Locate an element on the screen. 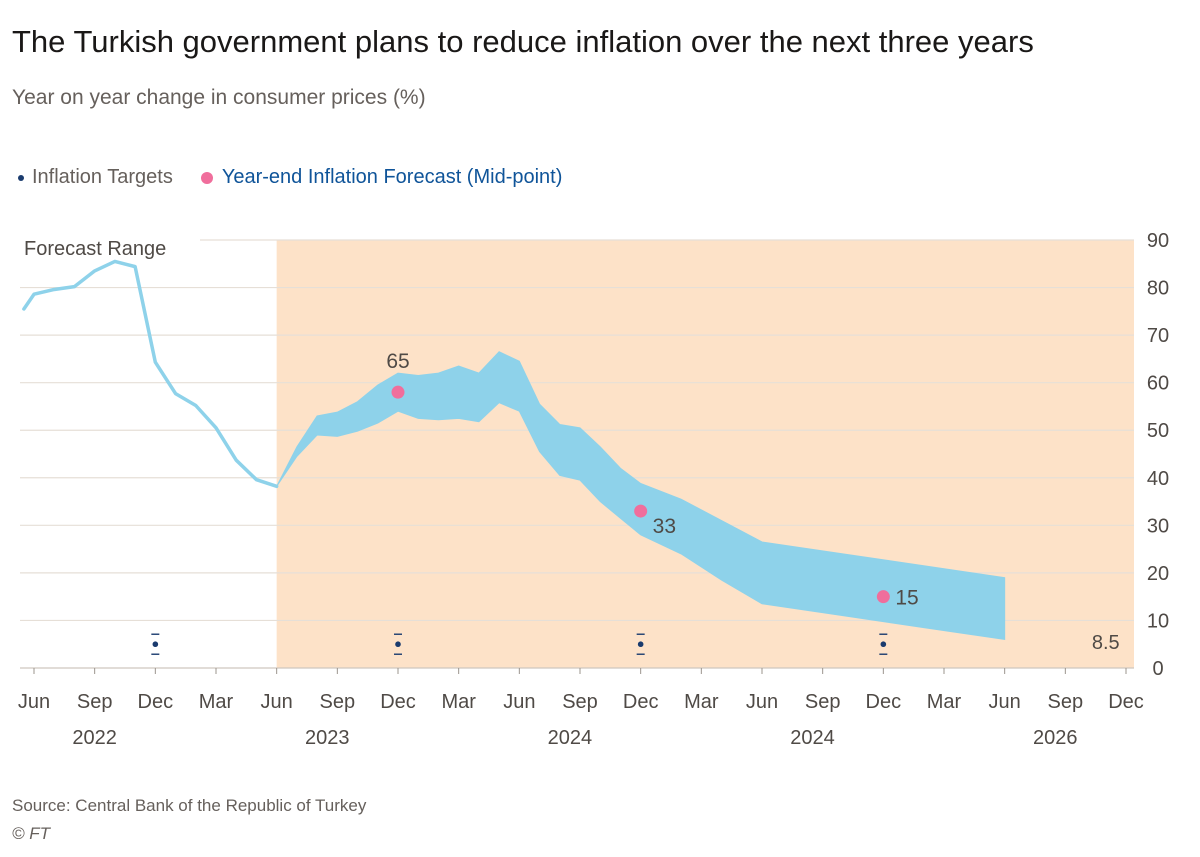 The image size is (1200, 857). legend-item-targets: Inflation Targets is located at coordinates (95, 177).